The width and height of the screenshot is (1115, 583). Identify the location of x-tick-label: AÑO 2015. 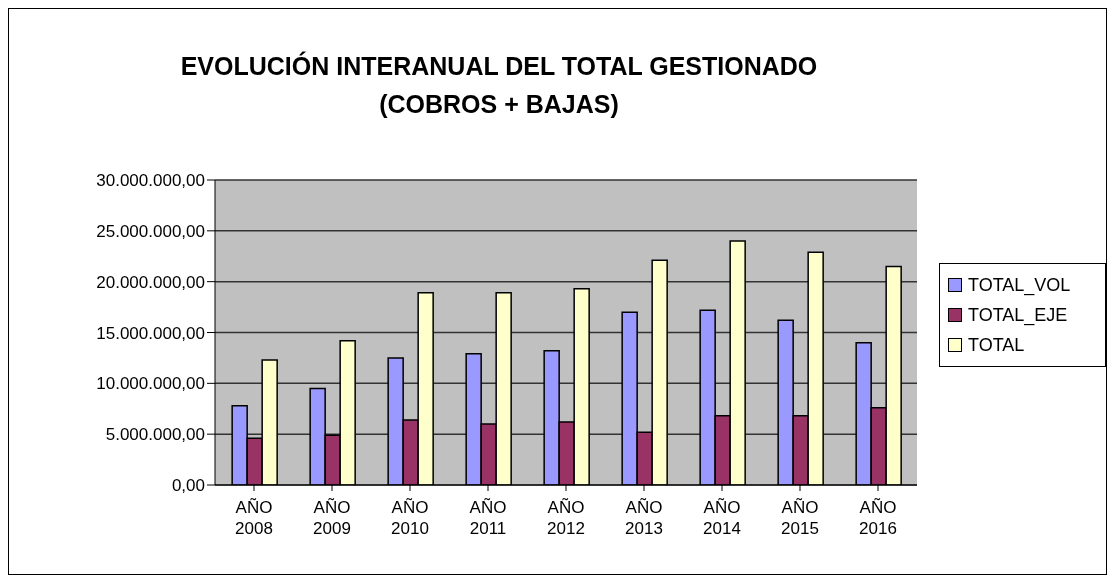
(800, 518).